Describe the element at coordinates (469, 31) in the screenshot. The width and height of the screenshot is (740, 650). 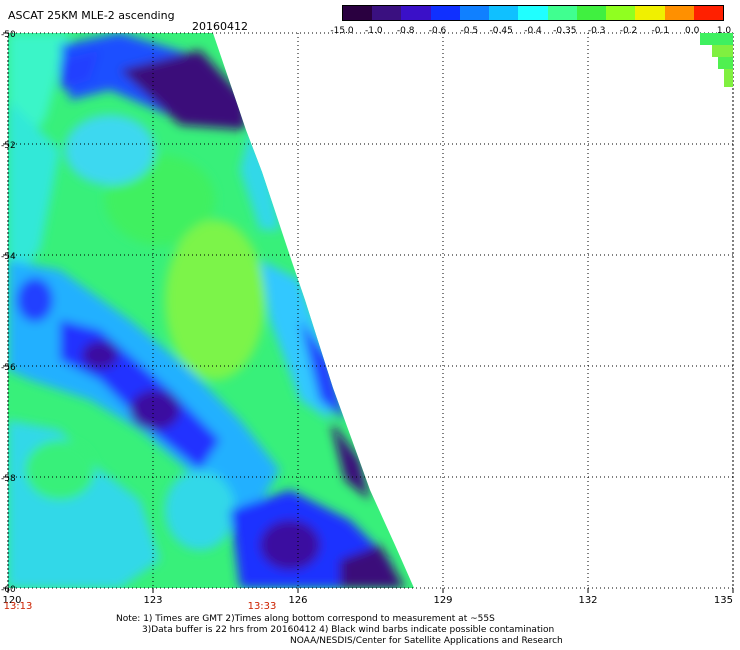
I see `color-scale-label: -0.5` at that location.